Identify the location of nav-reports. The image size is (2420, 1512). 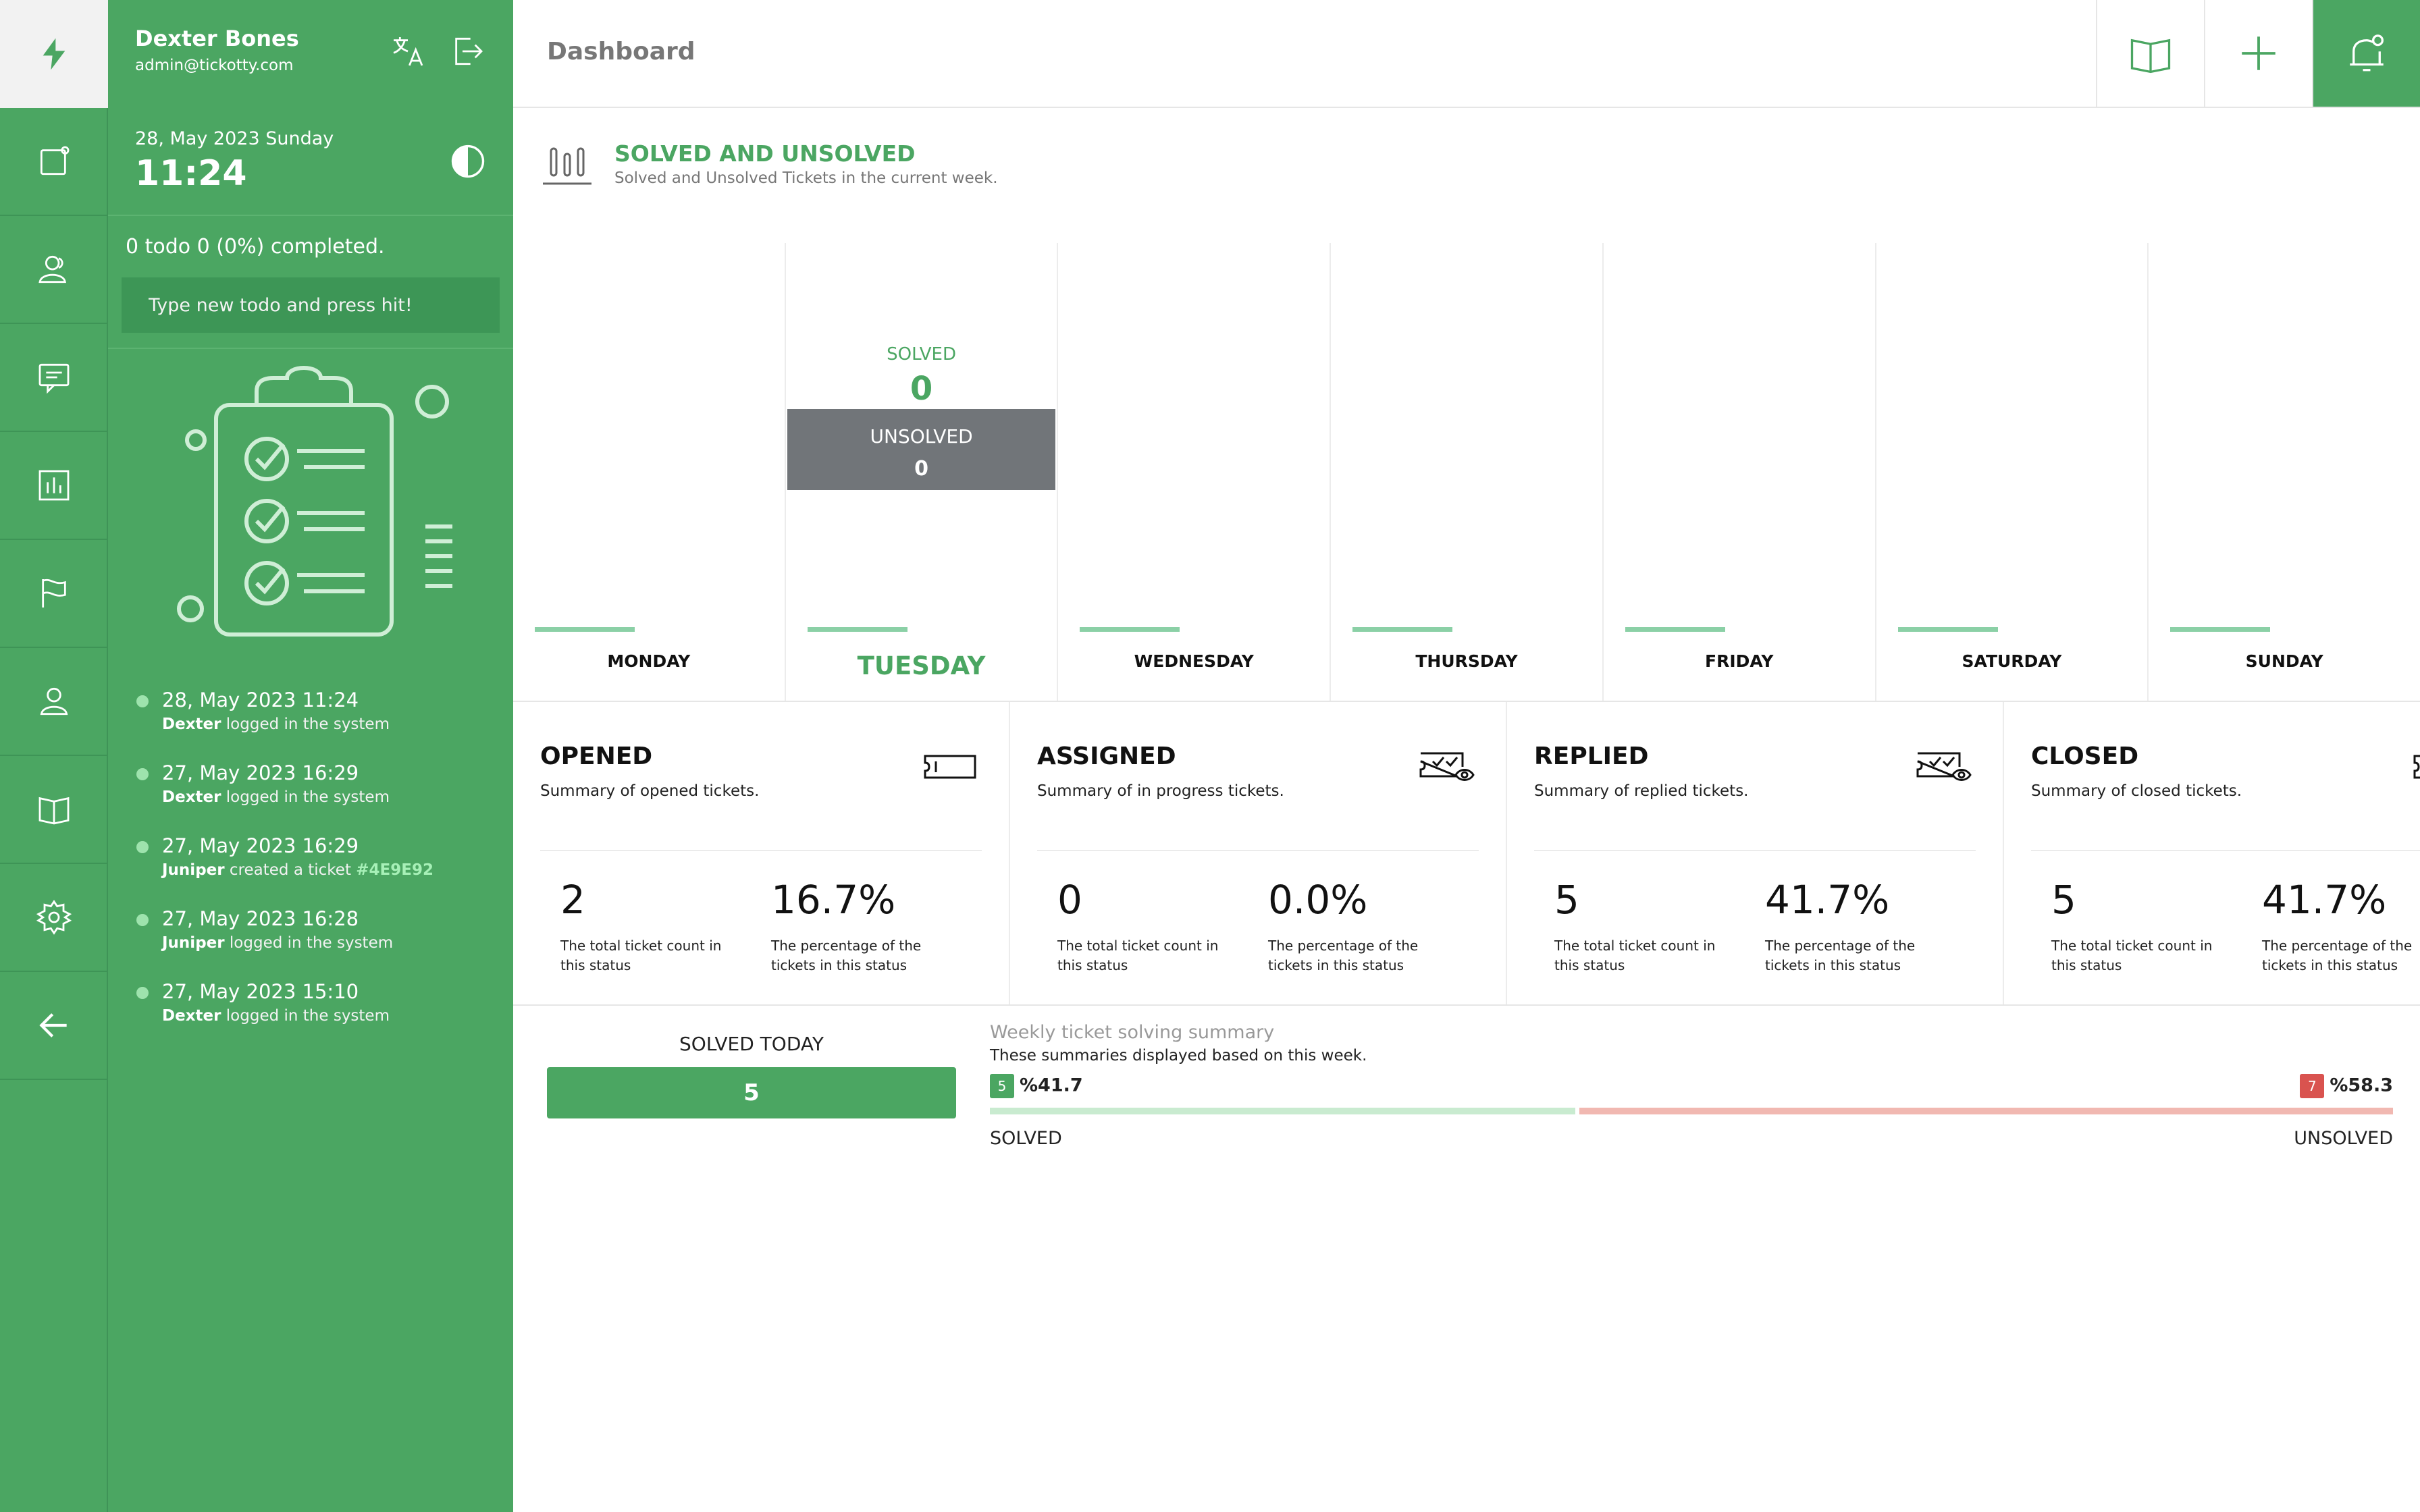
(54, 486).